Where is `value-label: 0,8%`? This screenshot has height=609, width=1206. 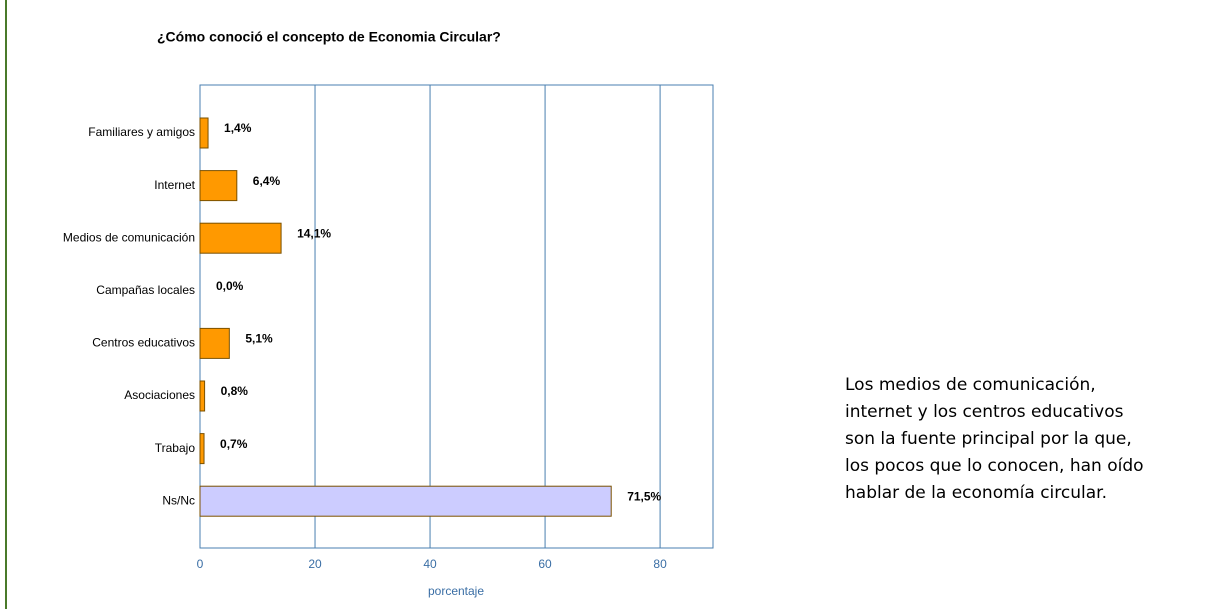 value-label: 0,8% is located at coordinates (235, 391).